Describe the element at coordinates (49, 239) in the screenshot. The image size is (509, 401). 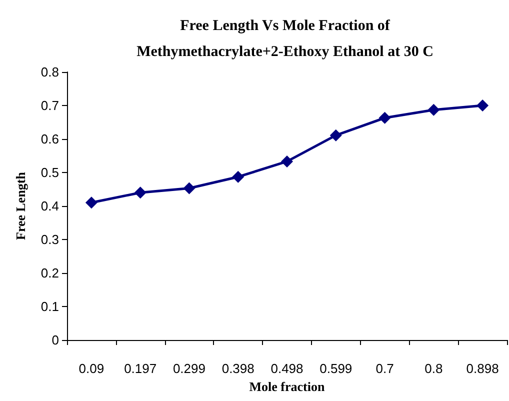
I see `y-tick-label: 0.3` at that location.